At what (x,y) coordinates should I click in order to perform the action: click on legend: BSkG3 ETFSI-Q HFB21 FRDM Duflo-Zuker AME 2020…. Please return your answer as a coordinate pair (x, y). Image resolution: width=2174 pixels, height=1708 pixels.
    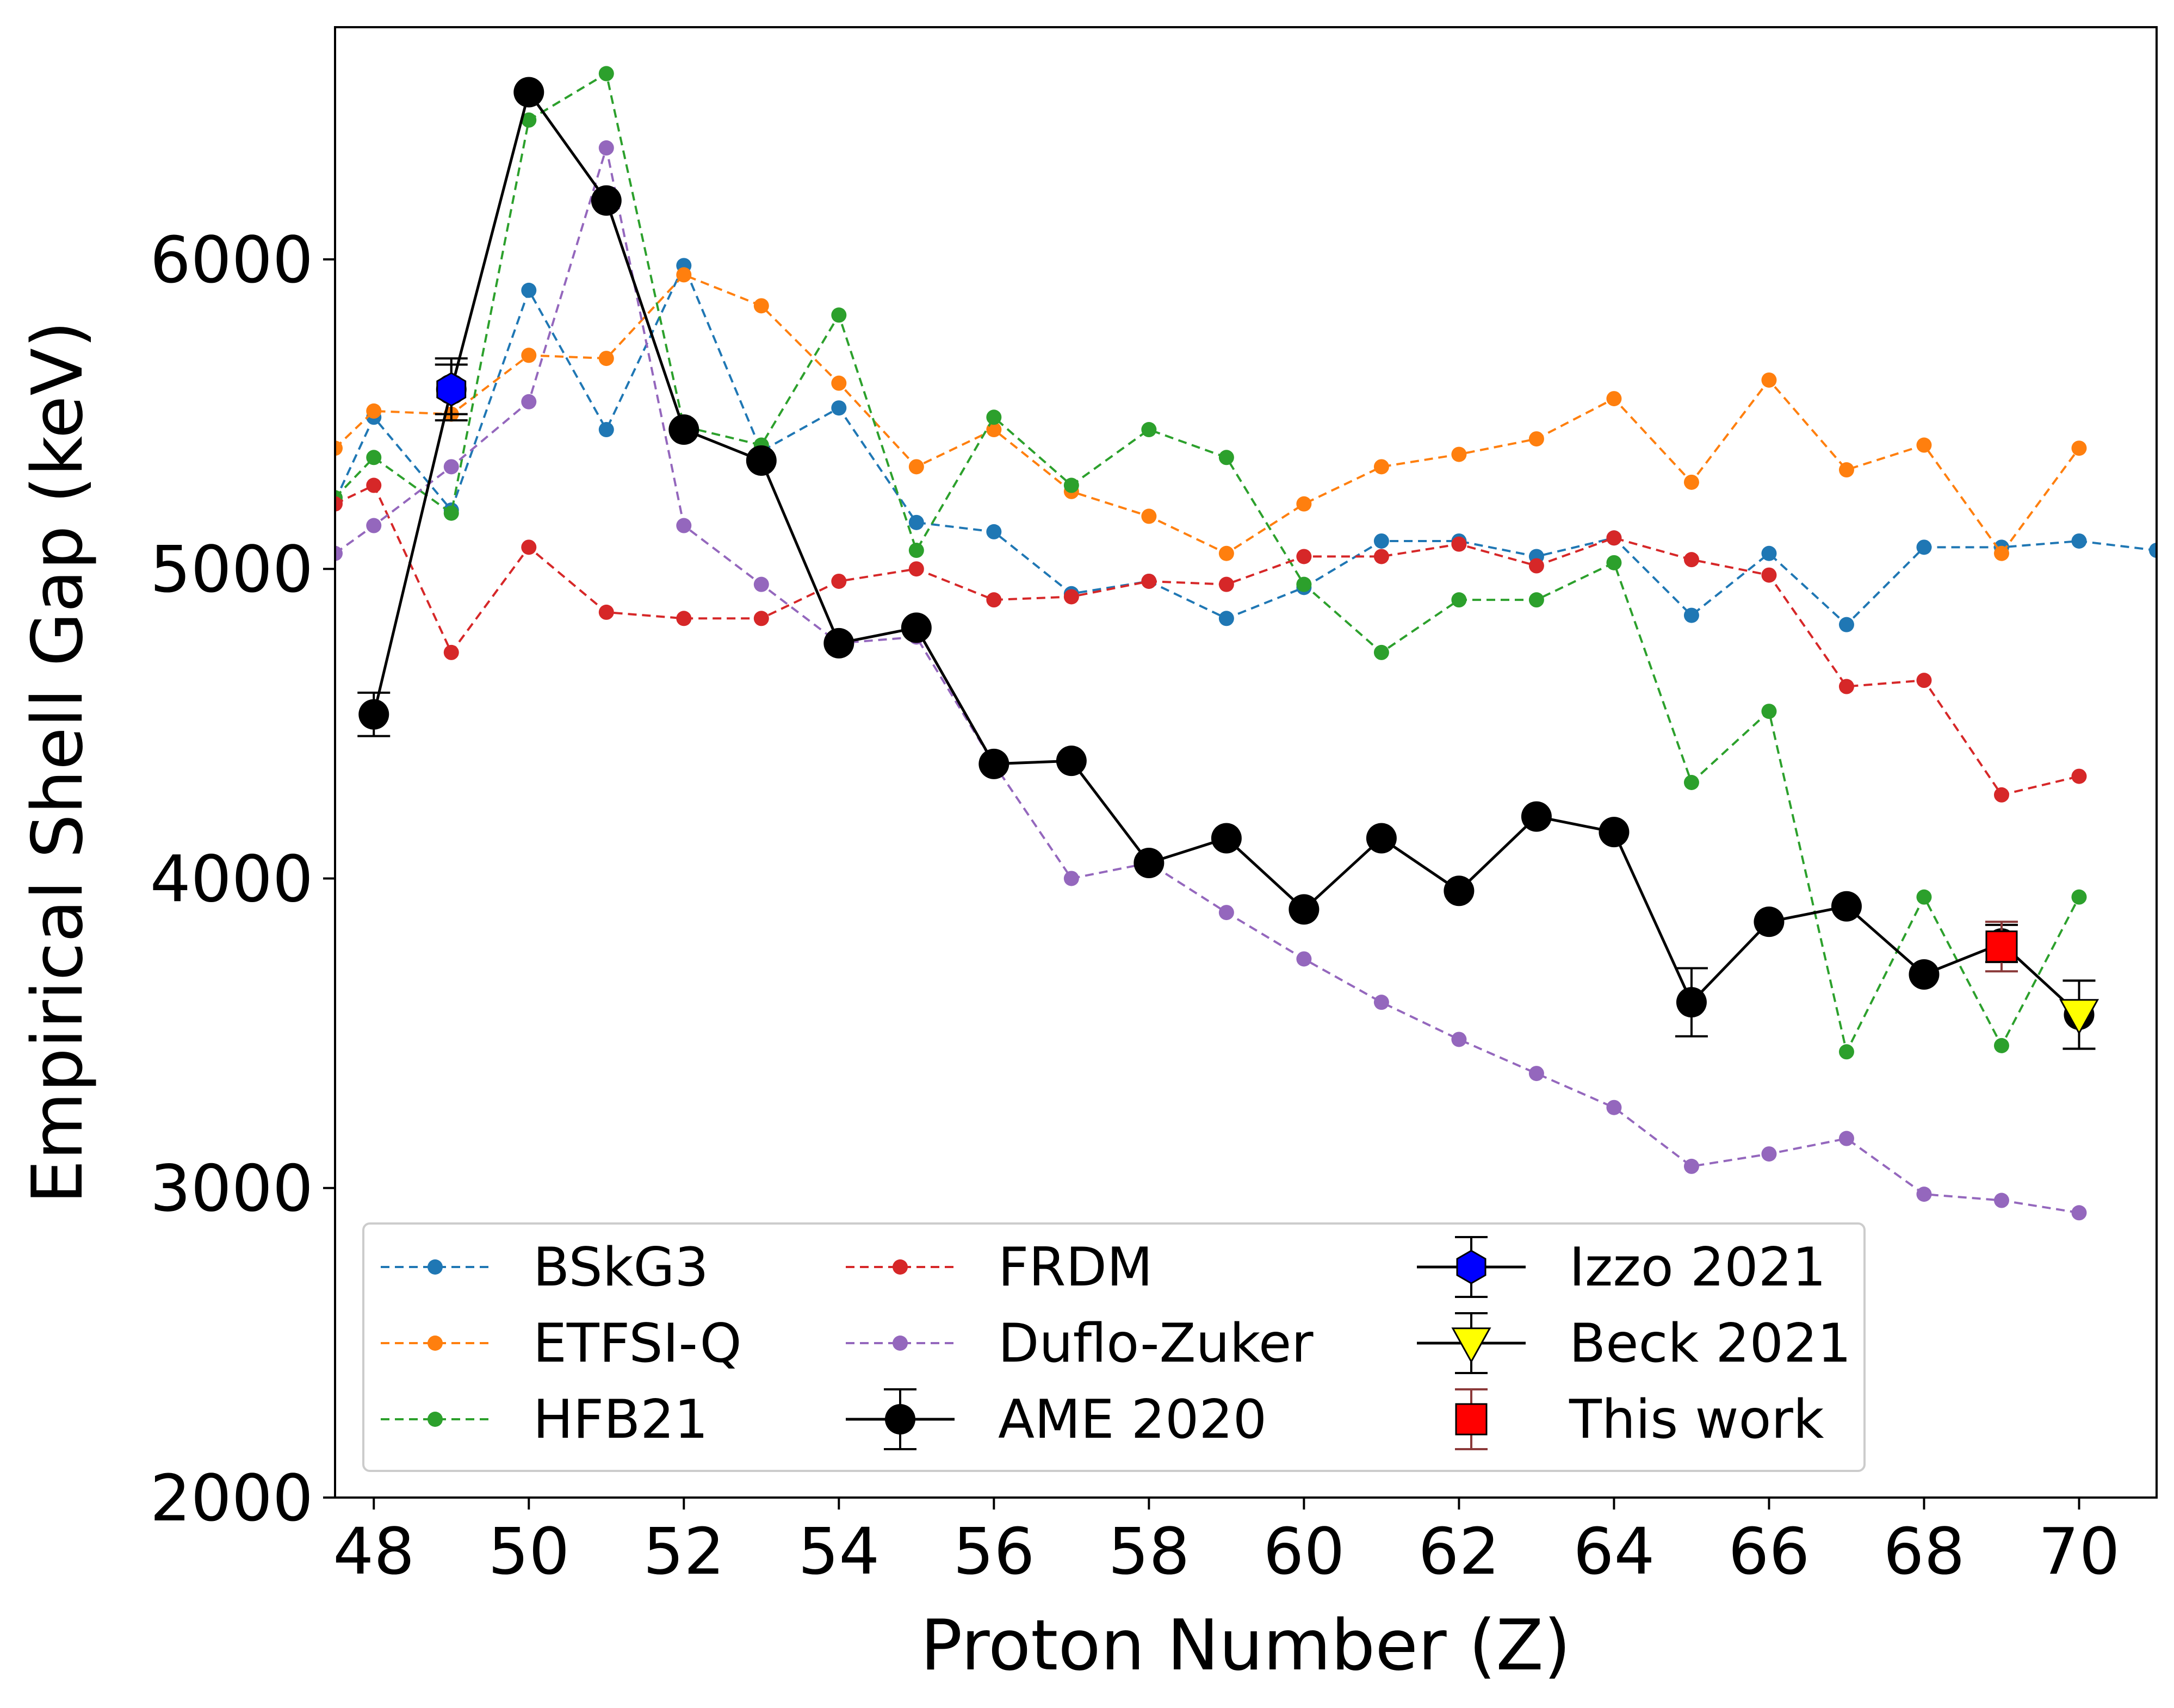
    Looking at the image, I should click on (1114, 1347).